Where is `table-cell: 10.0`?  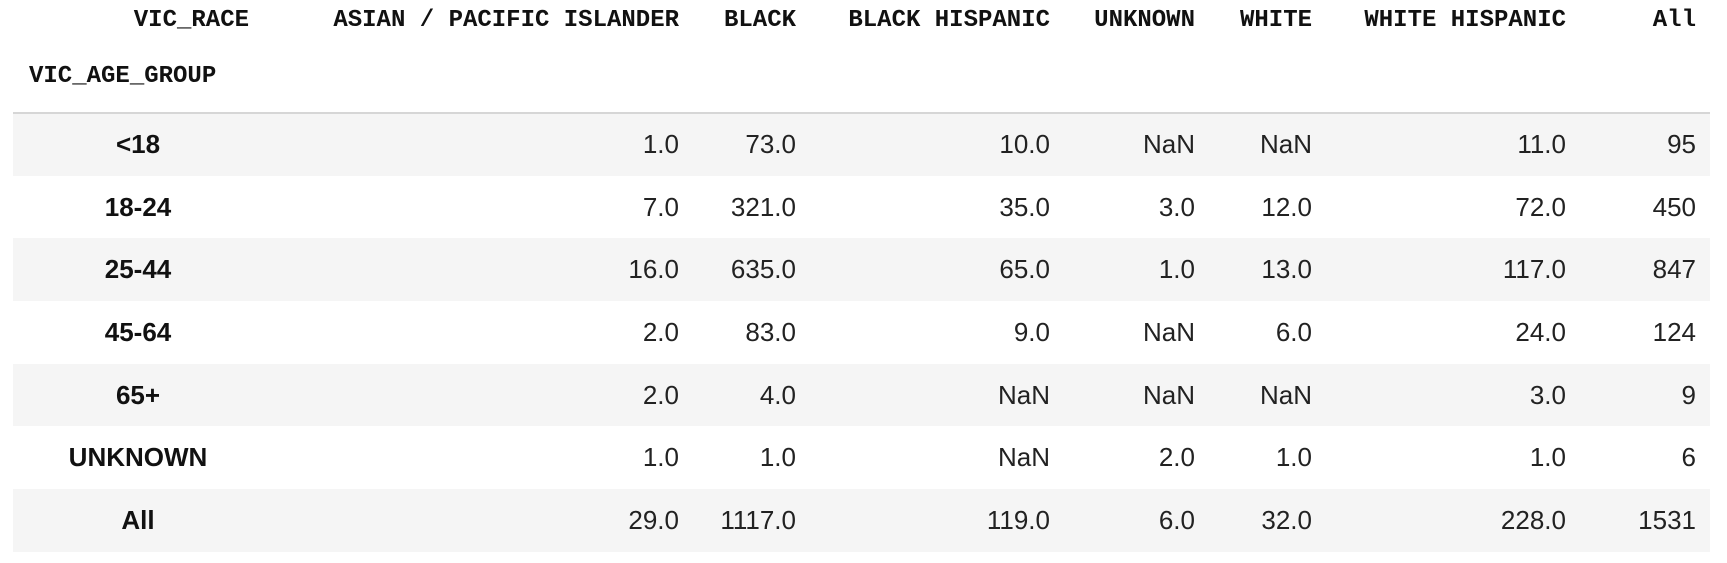 table-cell: 10.0 is located at coordinates (1024, 144).